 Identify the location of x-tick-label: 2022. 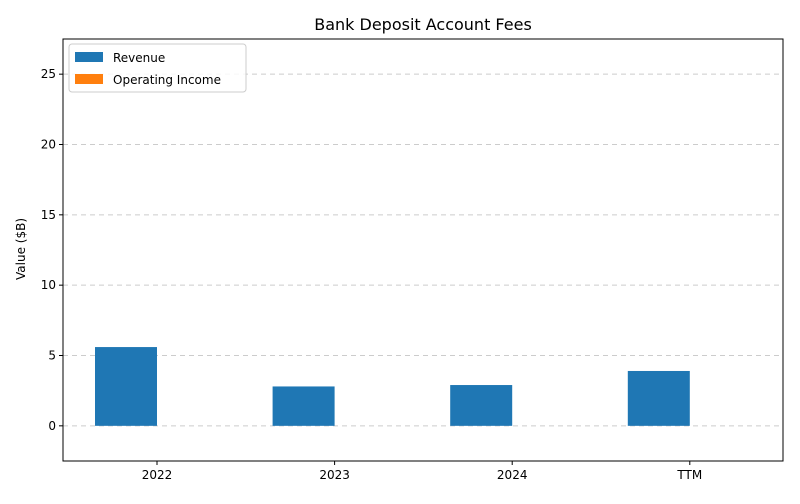
(157, 475).